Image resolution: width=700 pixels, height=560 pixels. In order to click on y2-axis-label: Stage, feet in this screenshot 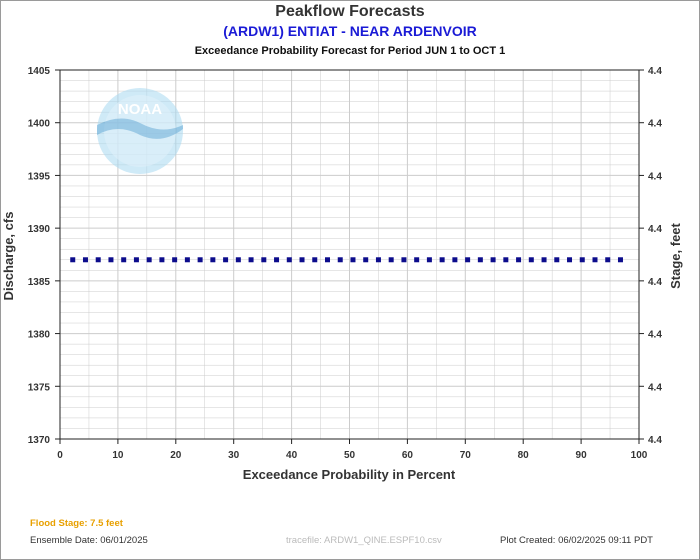, I will do `click(675, 255)`.